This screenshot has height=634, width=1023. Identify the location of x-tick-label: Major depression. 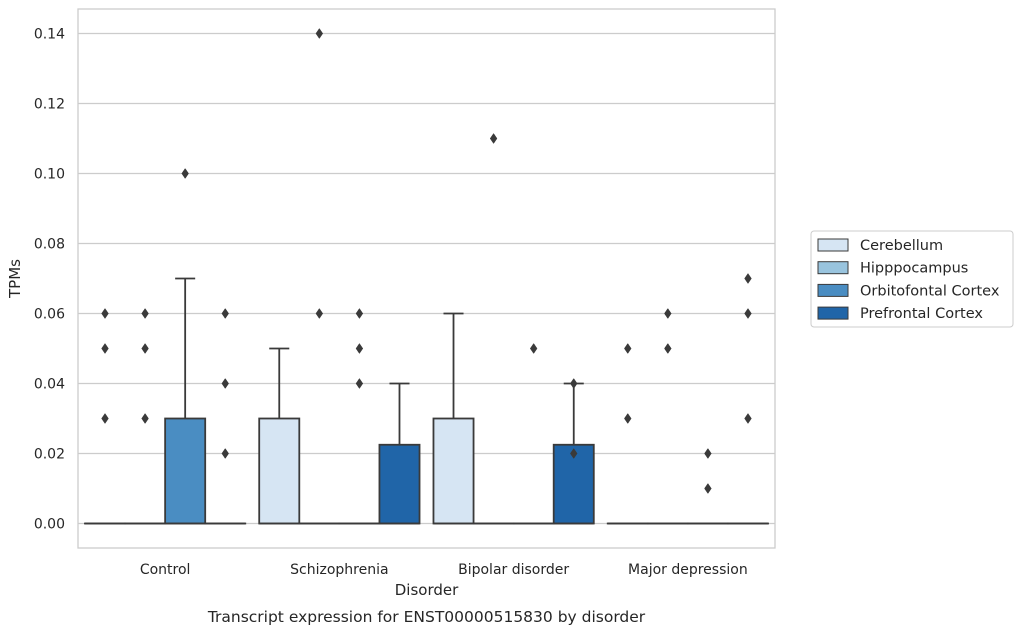
(688, 570).